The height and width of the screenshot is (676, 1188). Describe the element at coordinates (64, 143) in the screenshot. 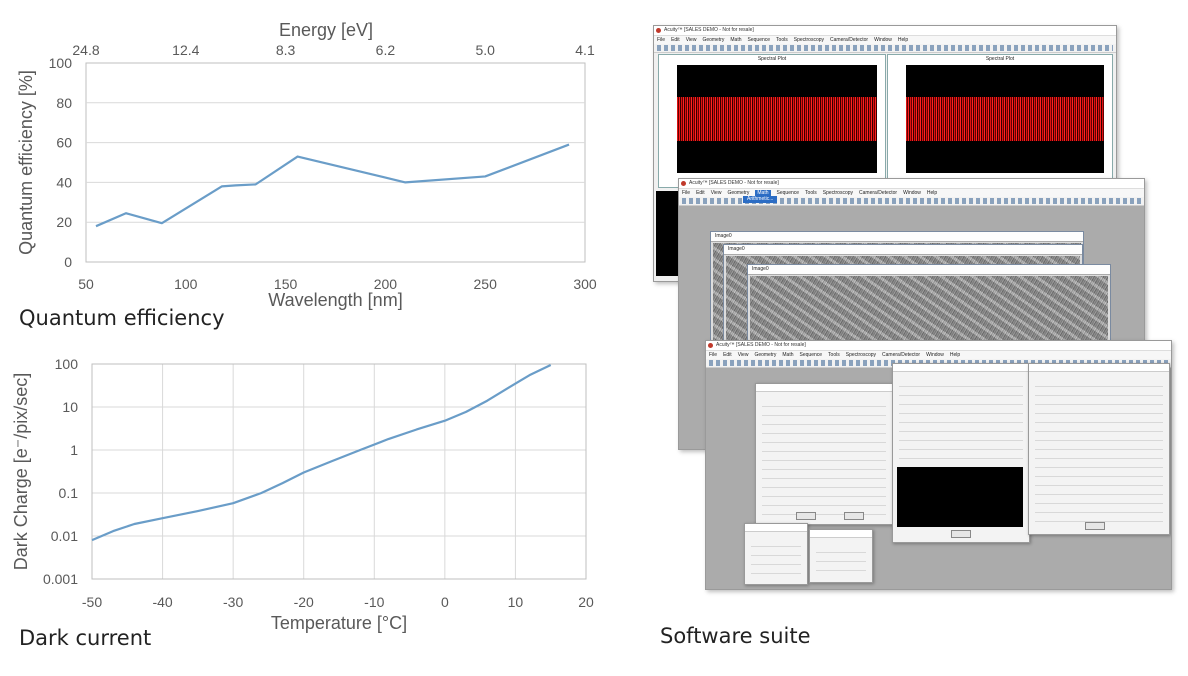

I see `y-tick-label: 60` at that location.